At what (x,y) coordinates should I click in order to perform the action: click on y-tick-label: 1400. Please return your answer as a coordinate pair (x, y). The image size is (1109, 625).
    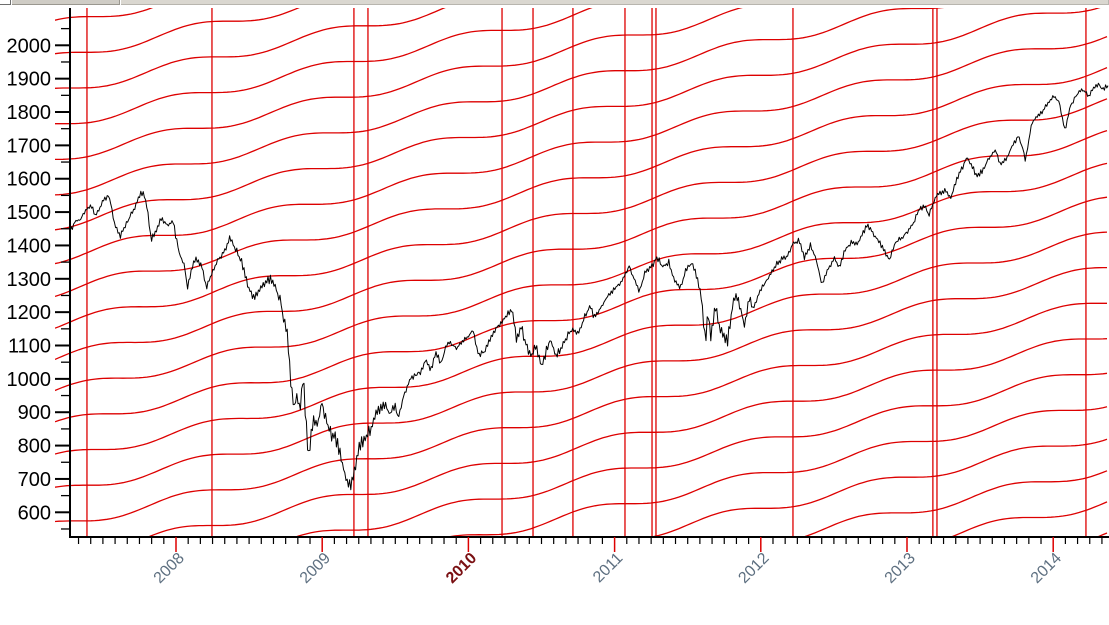
    Looking at the image, I should click on (29, 246).